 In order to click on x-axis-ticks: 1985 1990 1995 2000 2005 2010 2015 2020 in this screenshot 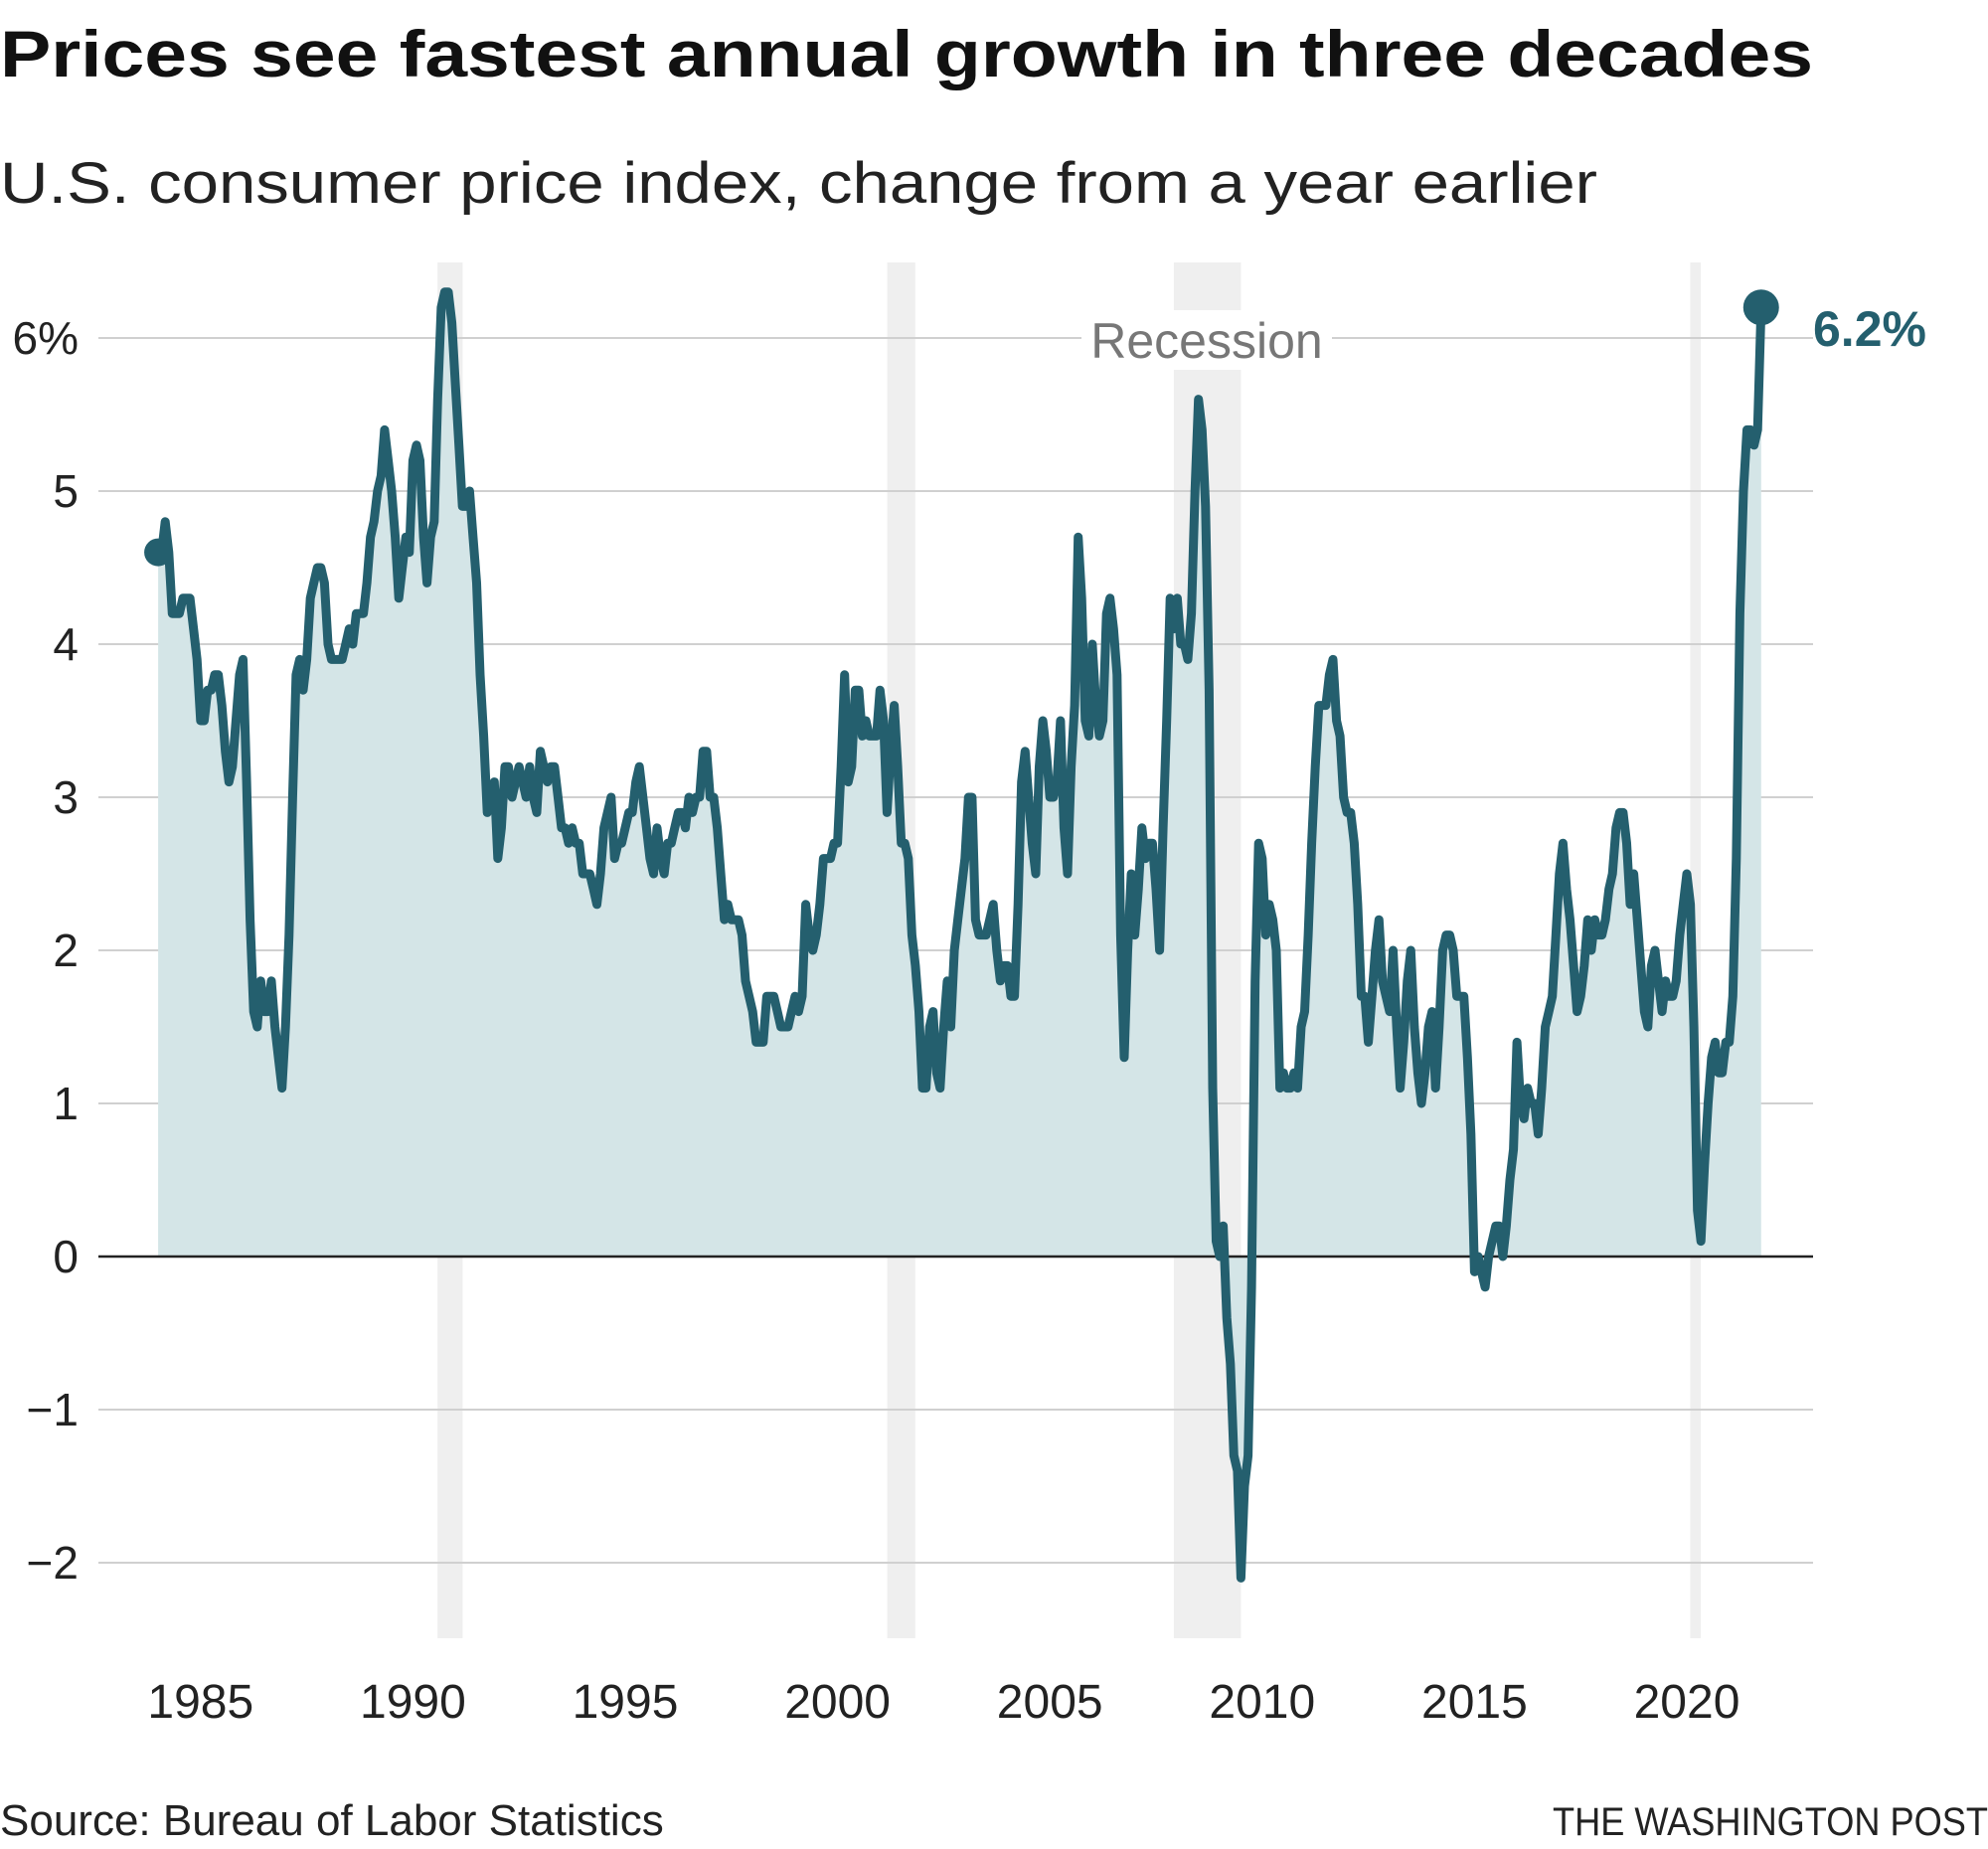, I will do `click(943, 1702)`.